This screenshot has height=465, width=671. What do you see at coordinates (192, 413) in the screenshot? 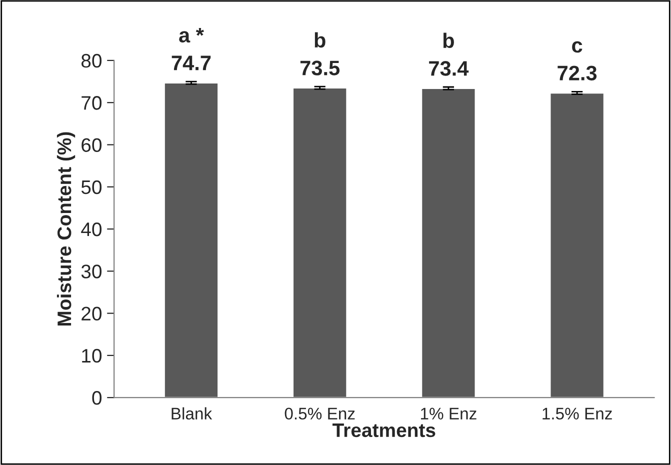
I see `x-tick-label: Blank` at bounding box center [192, 413].